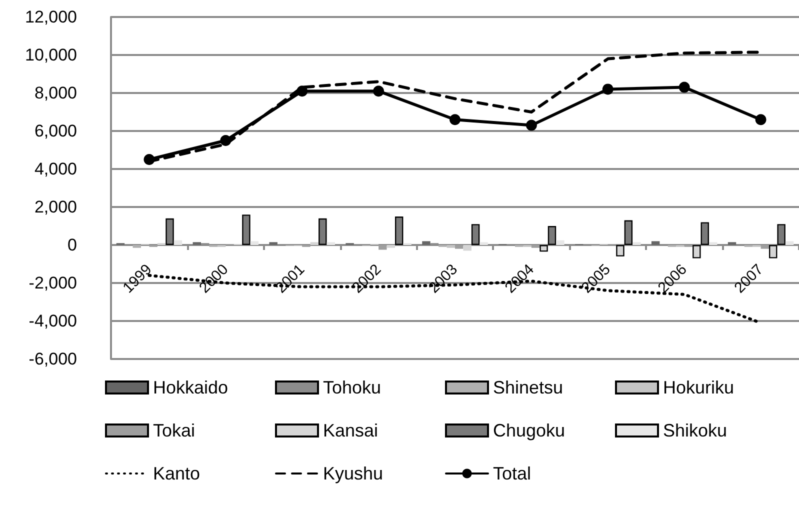  I want to click on legend-label: Shinetsu, so click(528, 388).